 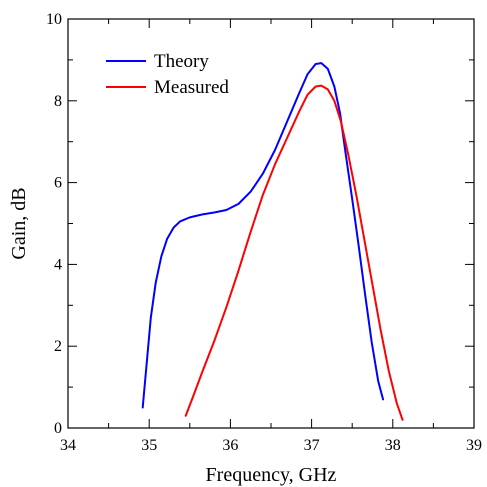 I want to click on y-tick-label: 8, so click(x=58, y=101).